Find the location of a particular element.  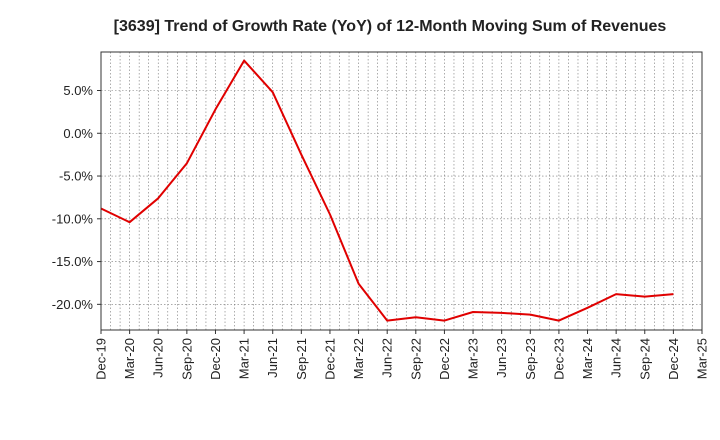

x-tick-label: Dec-20 is located at coordinates (215, 359).